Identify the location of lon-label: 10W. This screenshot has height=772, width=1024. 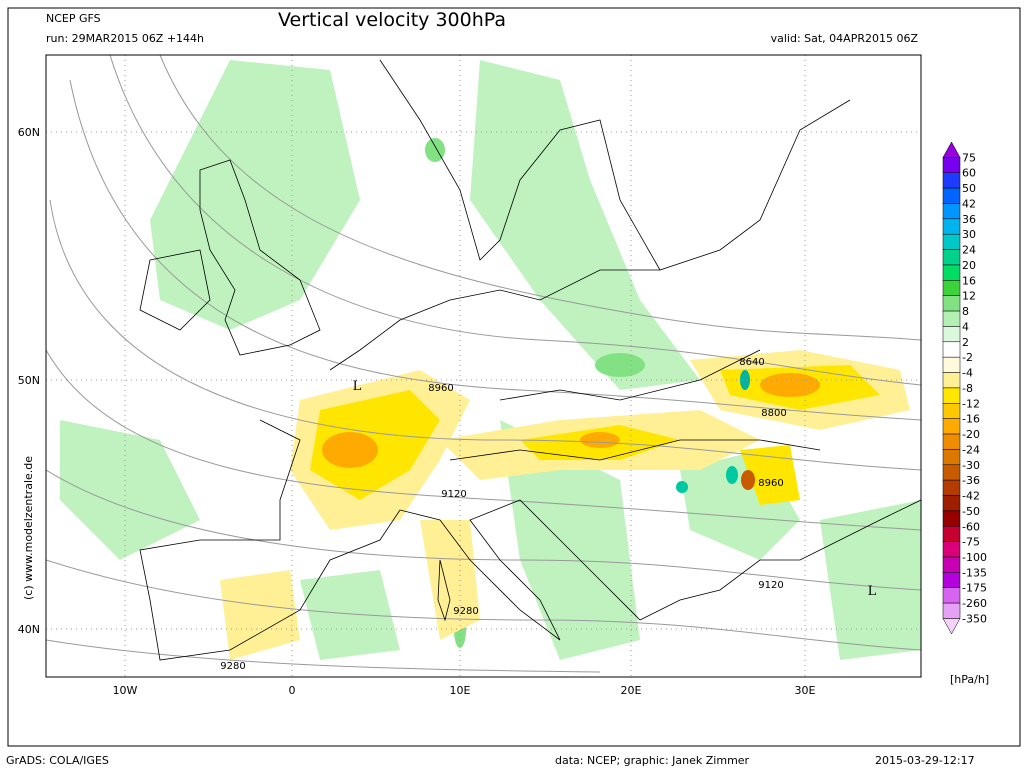
(125, 690).